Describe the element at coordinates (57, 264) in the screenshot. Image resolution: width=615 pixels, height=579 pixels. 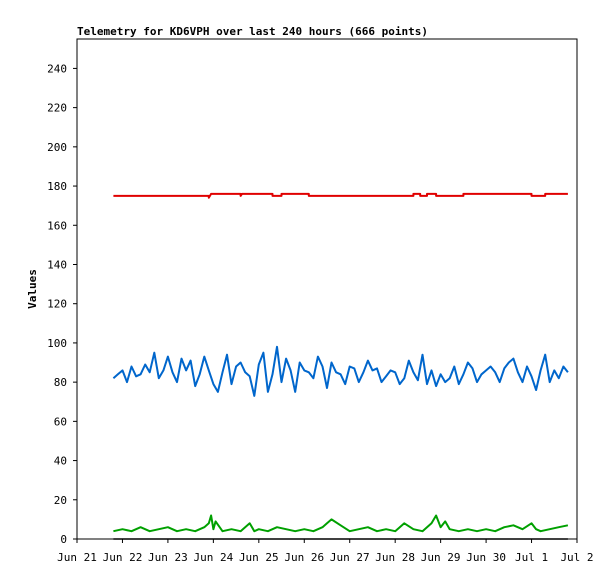
I see `y-tick-label: 140` at that location.